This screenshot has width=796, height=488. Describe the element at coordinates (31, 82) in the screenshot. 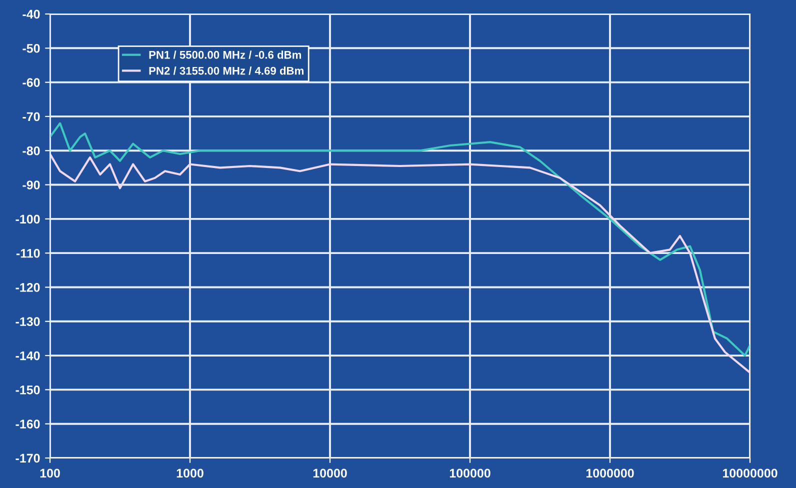

I see `y-tick-label: -60` at that location.